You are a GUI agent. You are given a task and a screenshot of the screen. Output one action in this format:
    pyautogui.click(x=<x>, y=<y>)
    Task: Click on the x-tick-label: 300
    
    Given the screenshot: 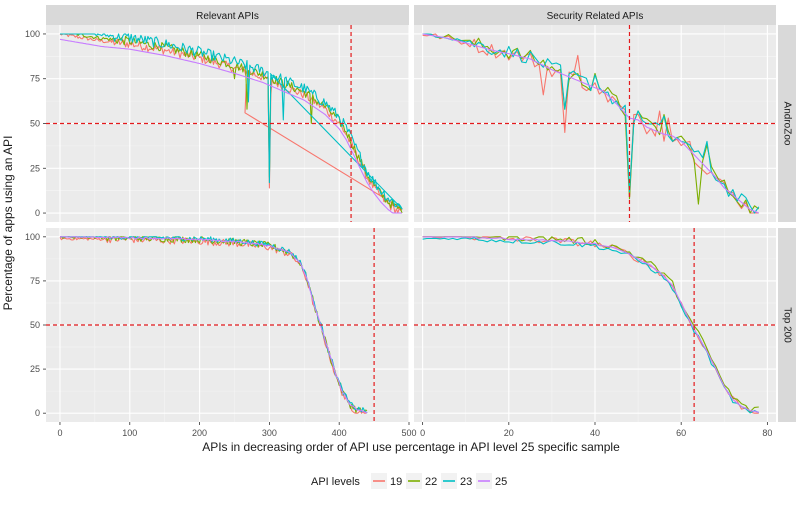 What is the action you would take?
    pyautogui.click(x=269, y=433)
    